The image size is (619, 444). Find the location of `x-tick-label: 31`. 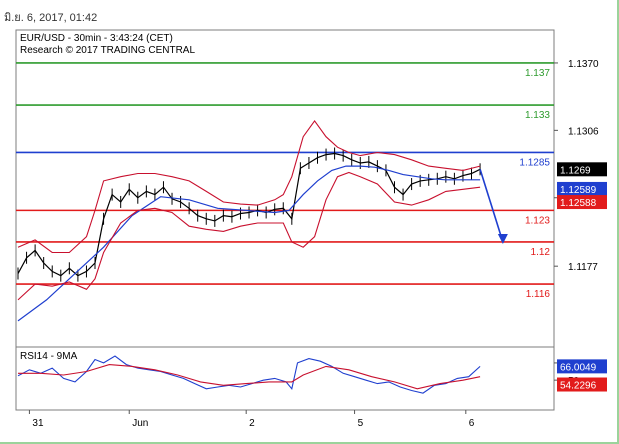

x-tick-label: 31 is located at coordinates (38, 423).